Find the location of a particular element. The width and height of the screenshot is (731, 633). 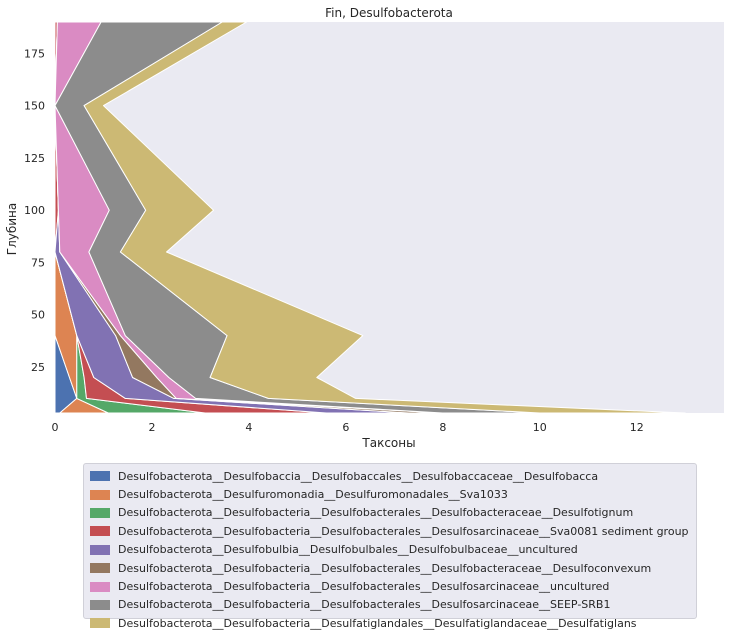

x-axis-label: Таксоны is located at coordinates (388, 443).